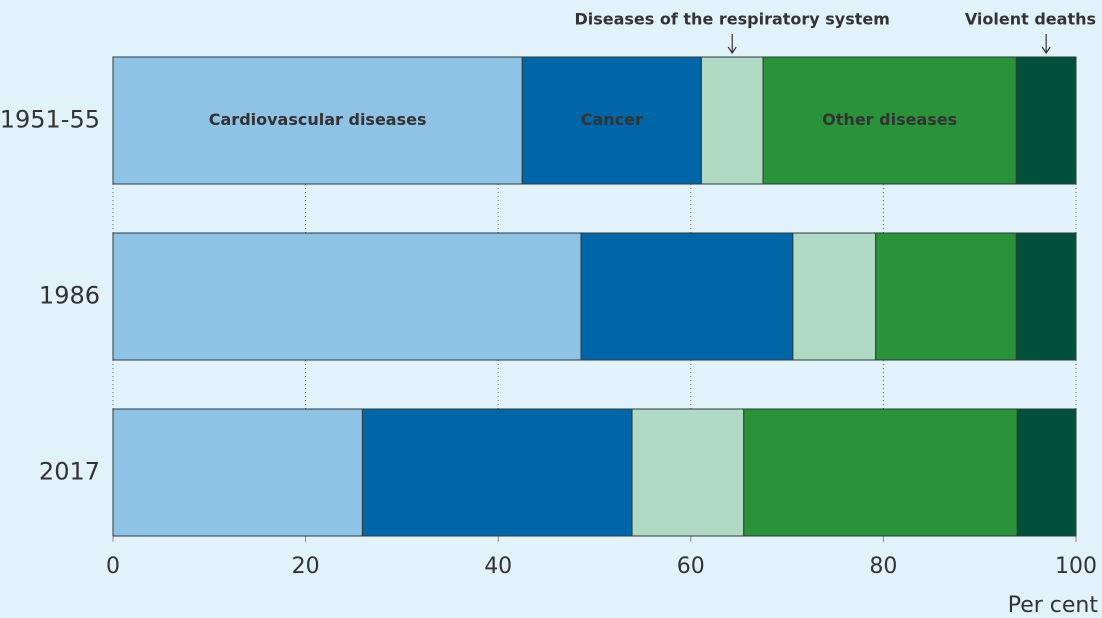 The image size is (1102, 618). What do you see at coordinates (612, 119) in the screenshot?
I see `series-label: Cancer` at bounding box center [612, 119].